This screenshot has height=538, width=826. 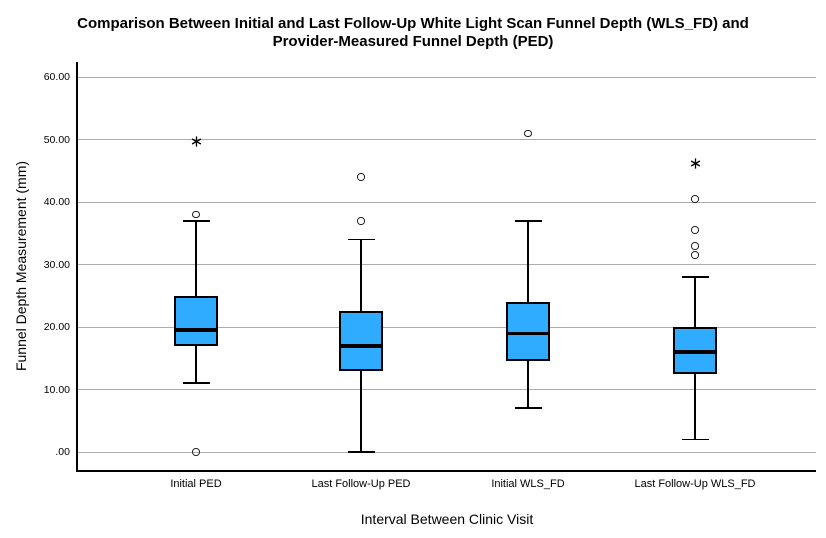 What do you see at coordinates (361, 411) in the screenshot?
I see `whisker-lower-last-follow-up-ped` at bounding box center [361, 411].